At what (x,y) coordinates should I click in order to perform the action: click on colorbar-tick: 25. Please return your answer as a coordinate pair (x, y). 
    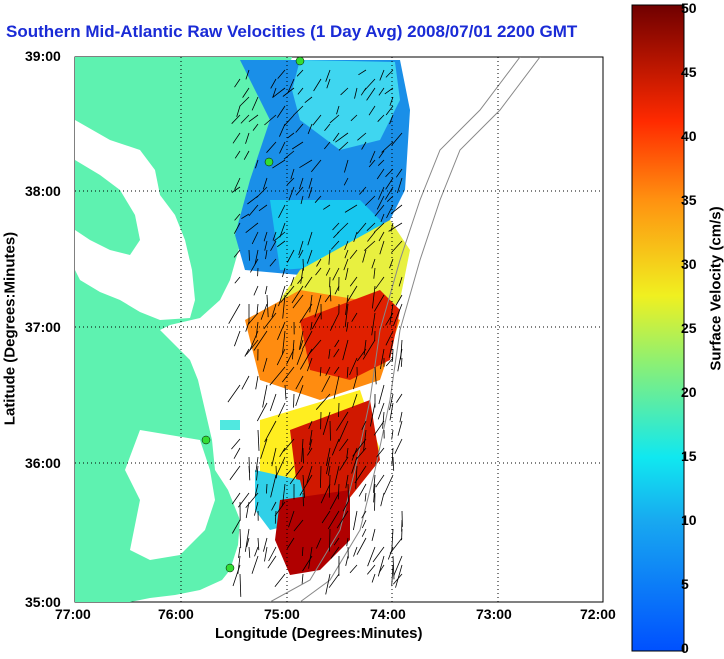
    Looking at the image, I should click on (689, 328).